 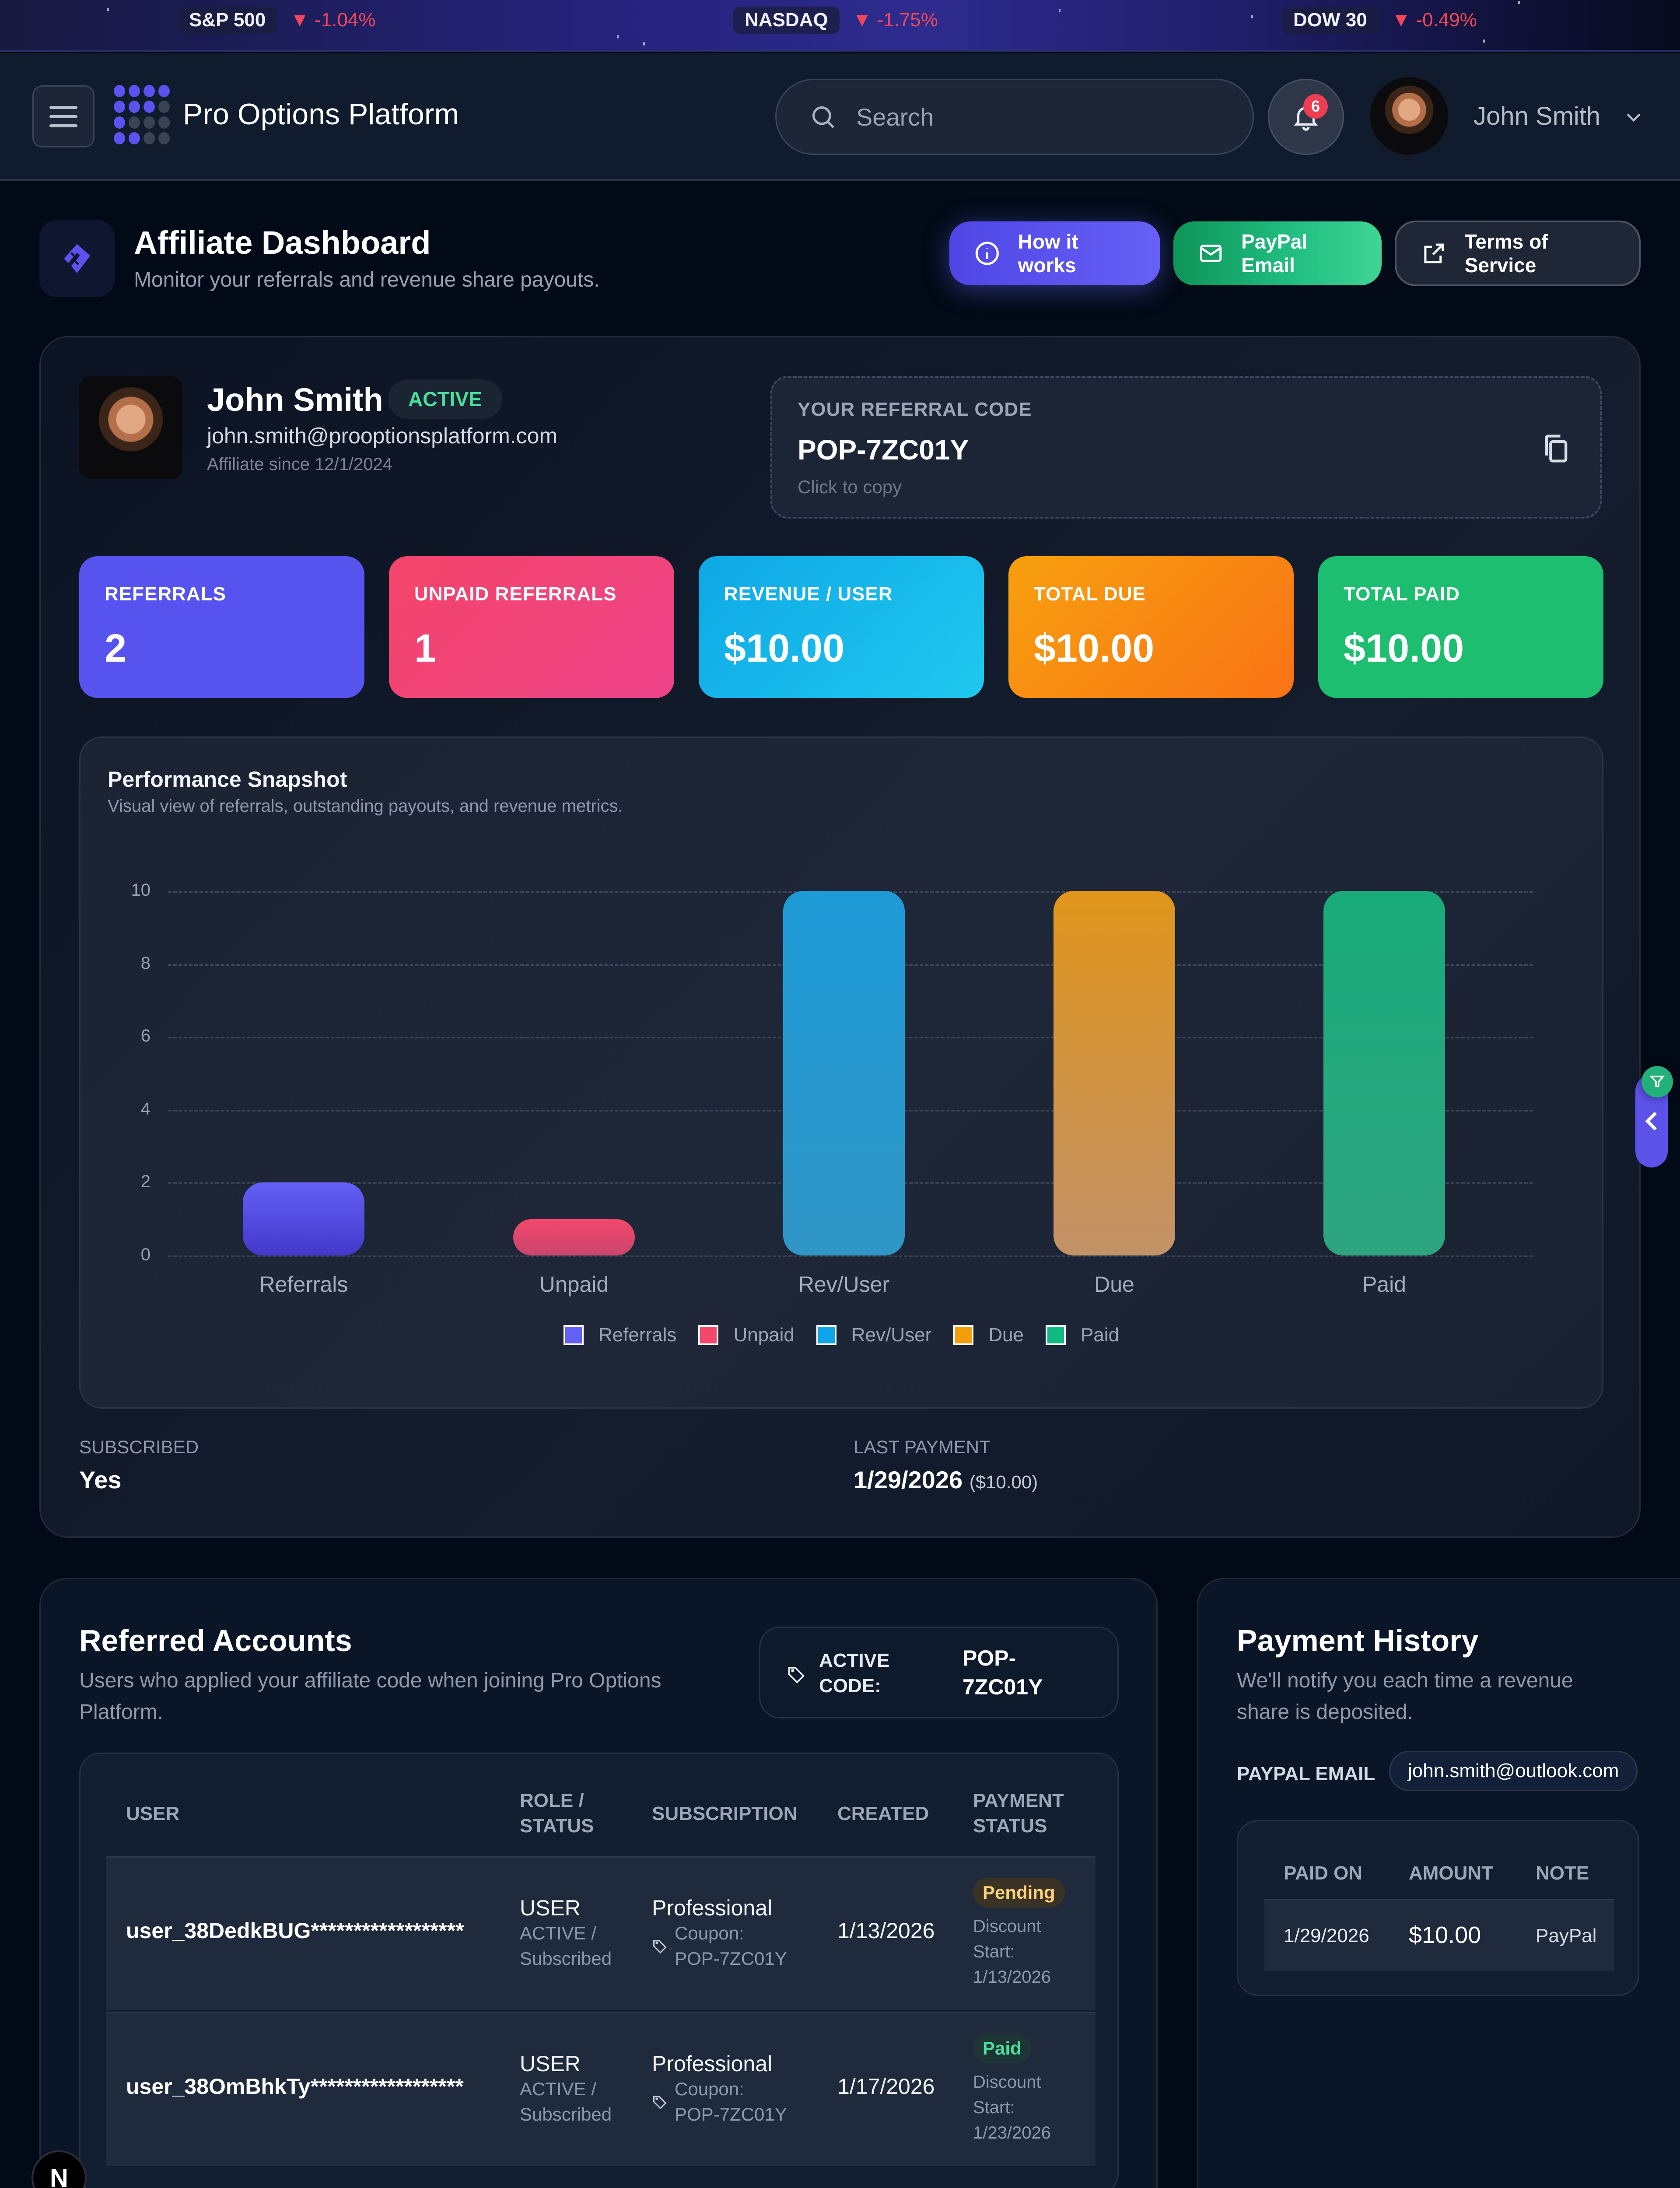 What do you see at coordinates (1012, 2107) in the screenshot?
I see `discount-start: Discount Start: 1/23/2026` at bounding box center [1012, 2107].